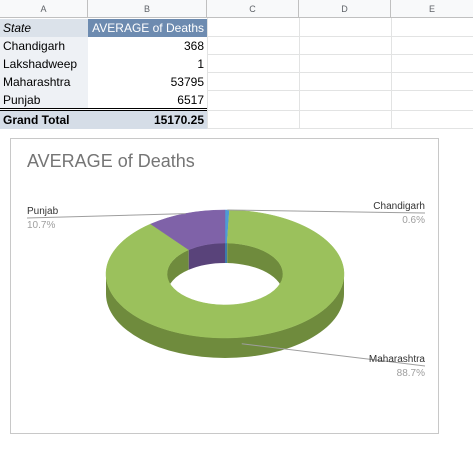 The image size is (473, 457). What do you see at coordinates (333, 355) in the screenshot?
I see `leader-line-maharashtra` at bounding box center [333, 355].